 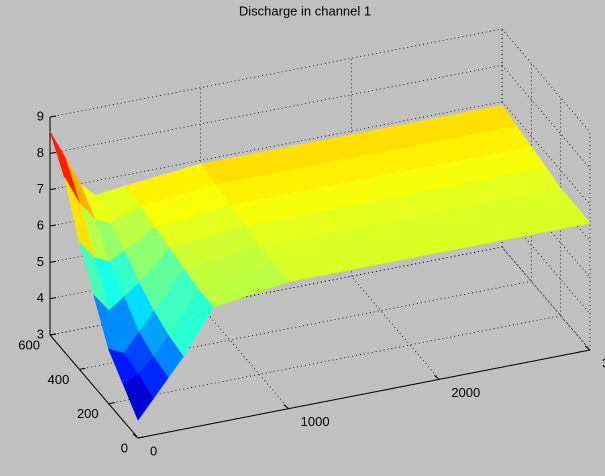 I want to click on x-tick-label: 3000, so click(x=603, y=362).